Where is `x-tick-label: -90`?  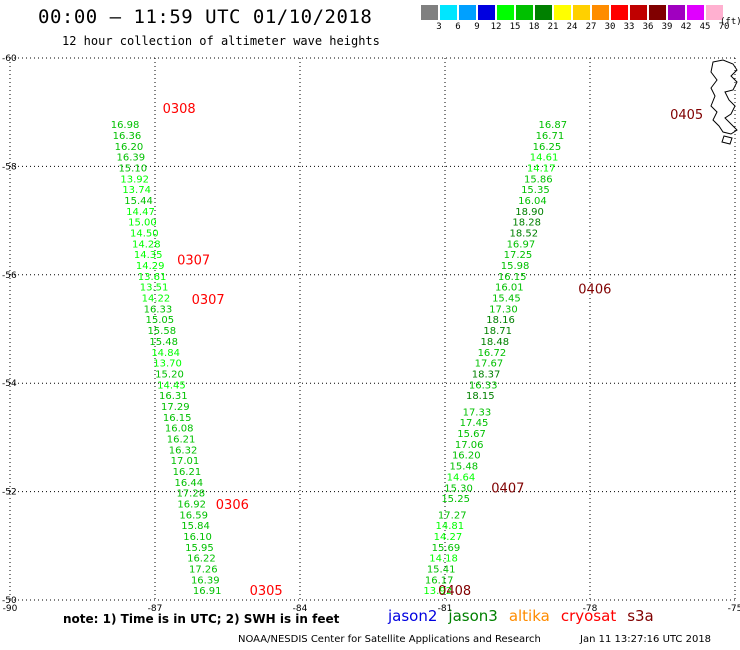
x-tick-label: -90 is located at coordinates (10, 609).